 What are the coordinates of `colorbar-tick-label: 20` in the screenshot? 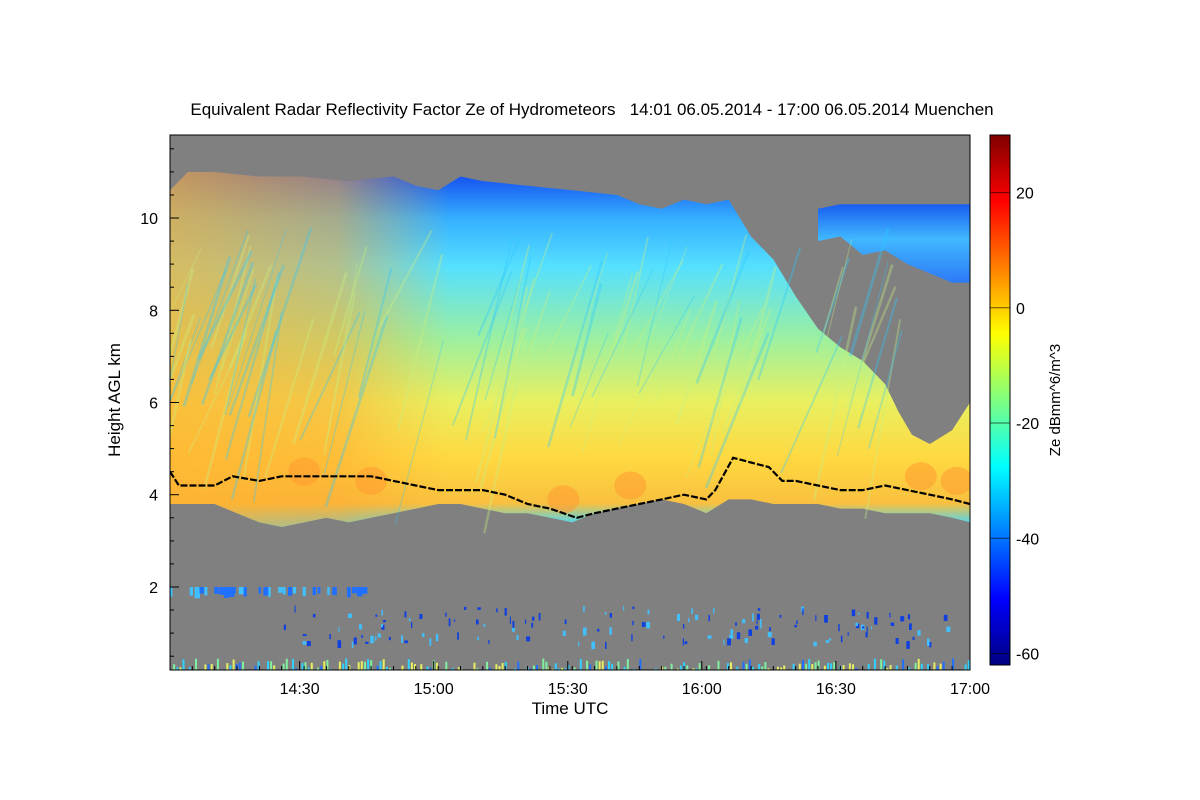 It's located at (1025, 194).